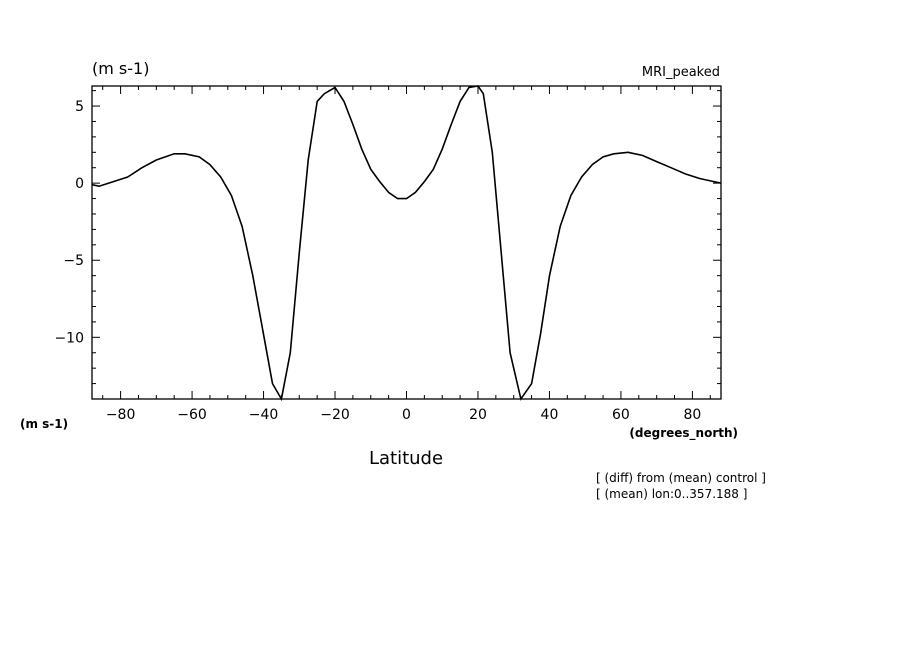 The image size is (904, 654). Describe the element at coordinates (121, 415) in the screenshot. I see `x-tick-label: −80` at that location.